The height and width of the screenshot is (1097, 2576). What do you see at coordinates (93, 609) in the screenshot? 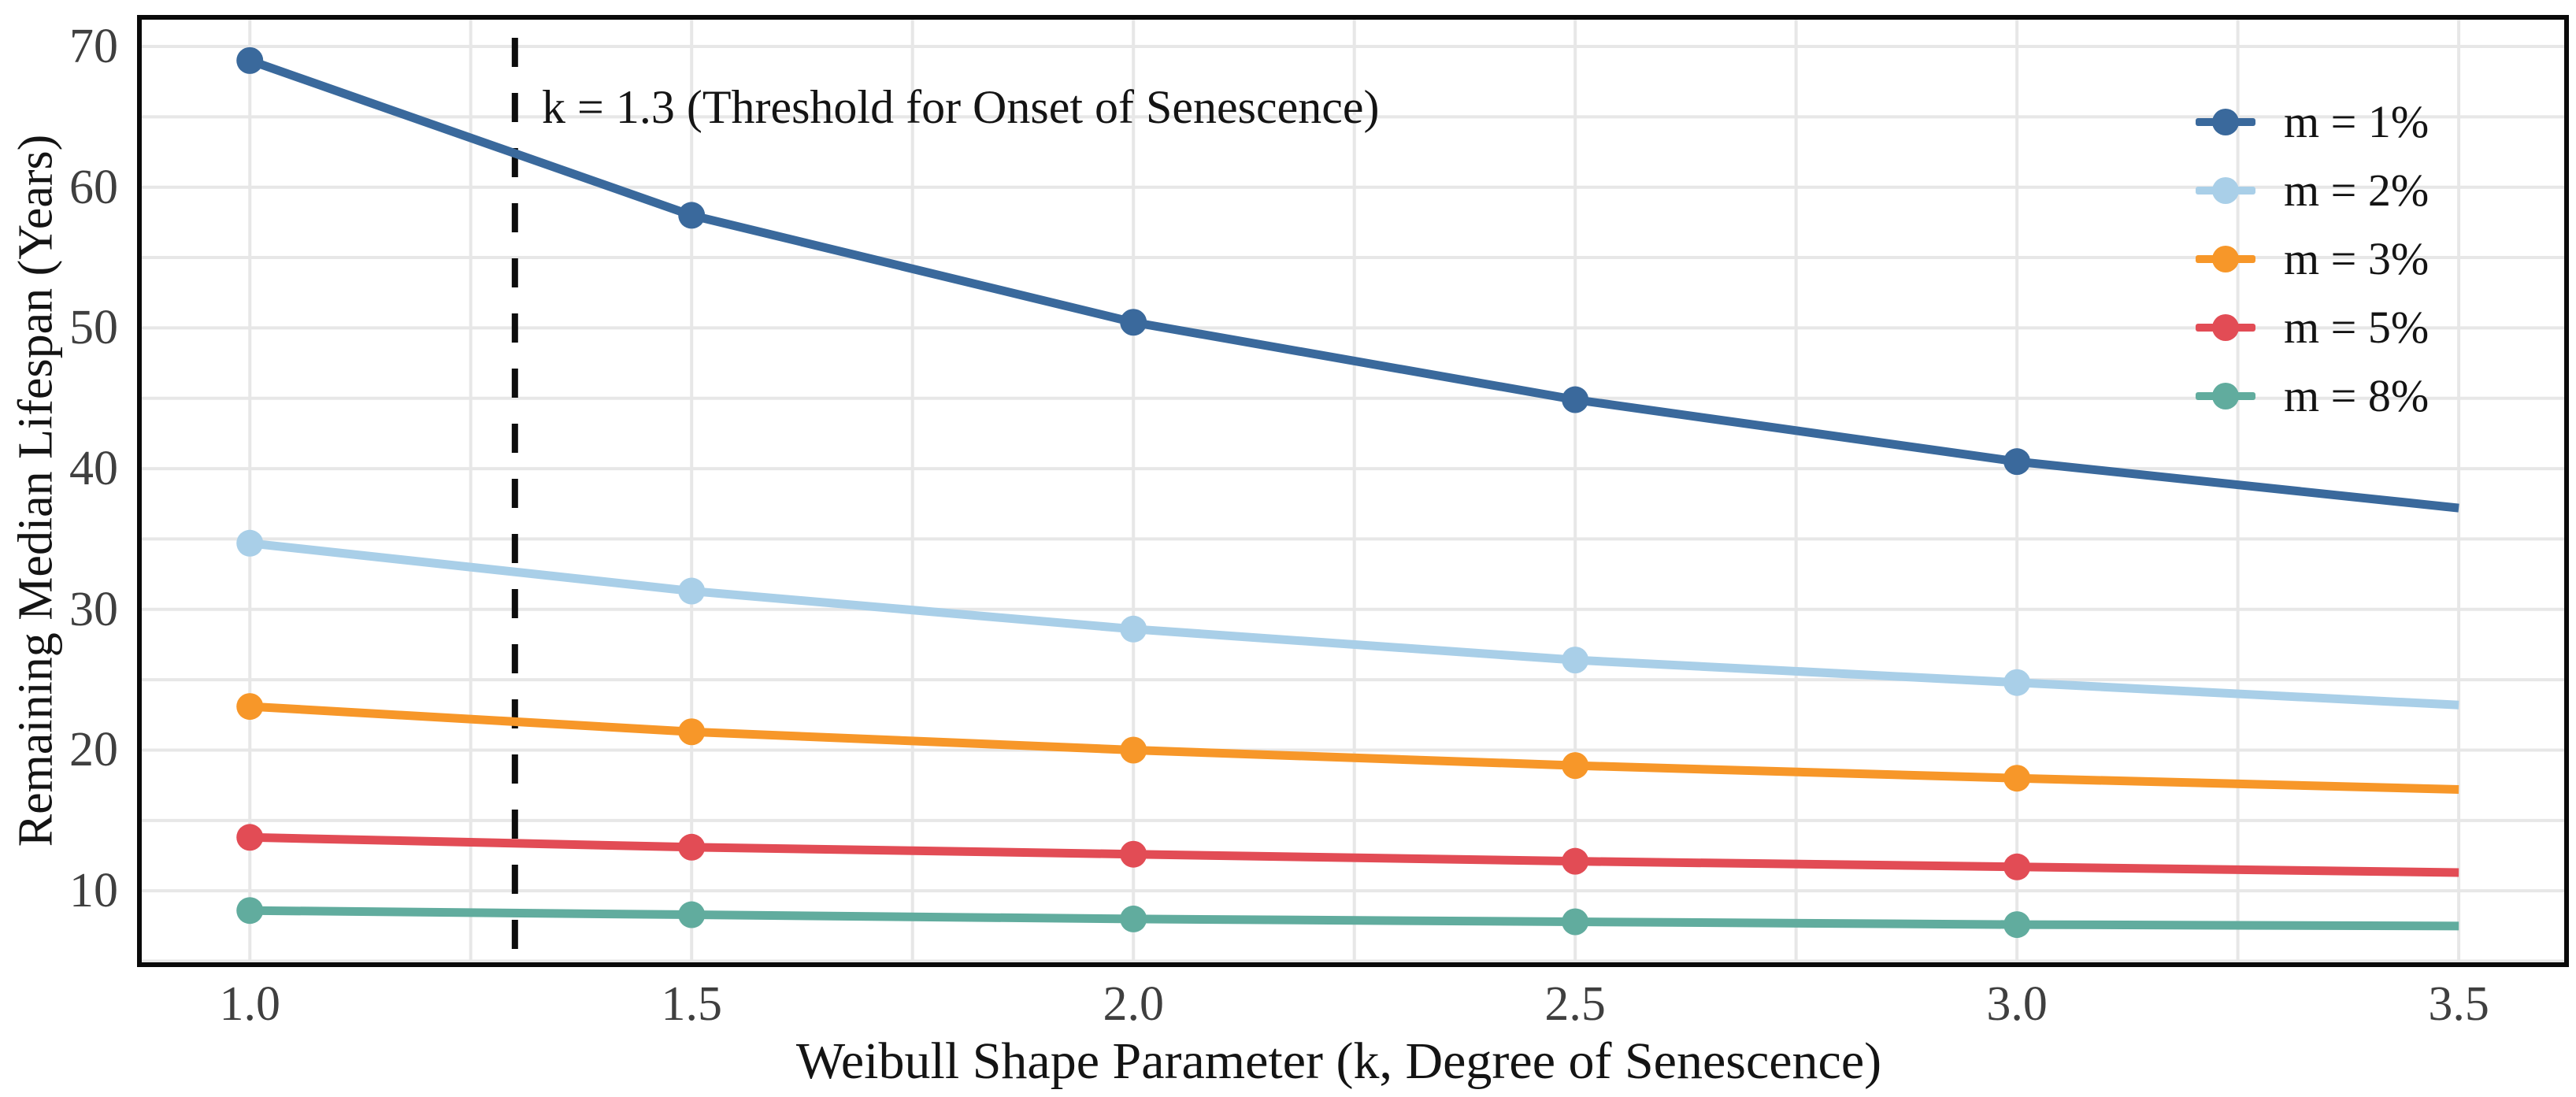
I see `y-tick-label: 30` at bounding box center [93, 609].